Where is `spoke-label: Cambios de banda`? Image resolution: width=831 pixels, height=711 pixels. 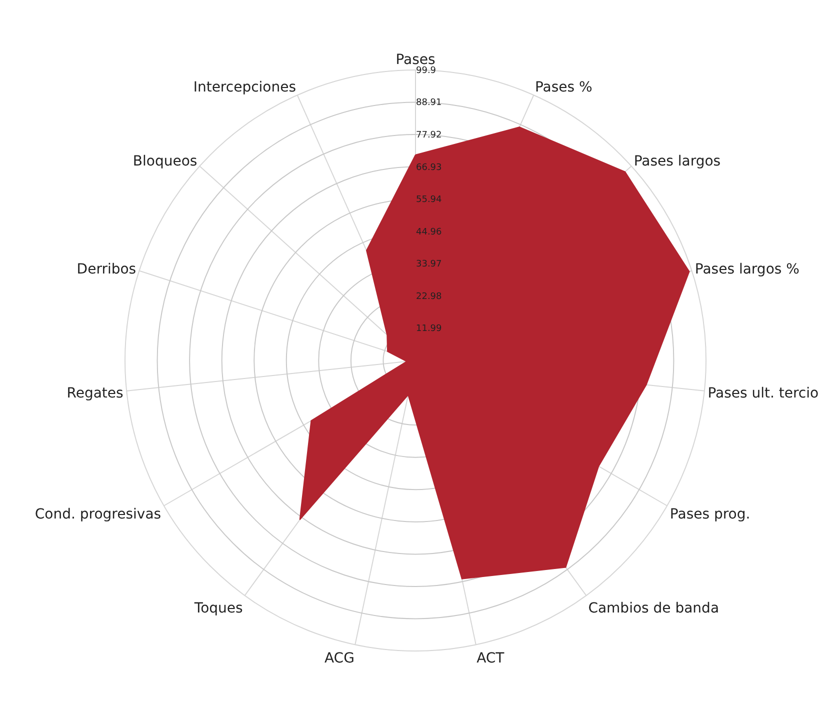
spoke-label: Cambios de banda is located at coordinates (654, 608).